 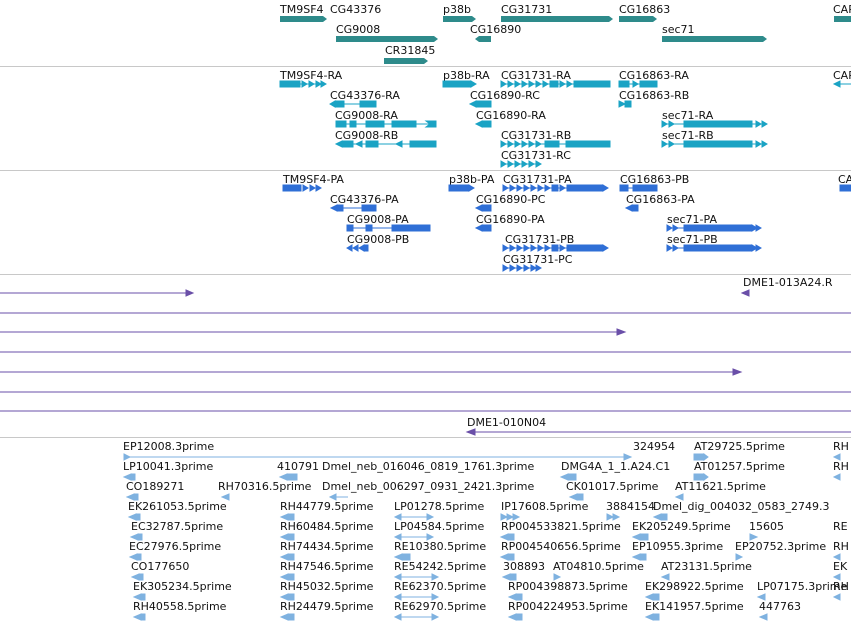 What do you see at coordinates (364, 199) in the screenshot?
I see `protein-label: CG43376-PA` at bounding box center [364, 199].